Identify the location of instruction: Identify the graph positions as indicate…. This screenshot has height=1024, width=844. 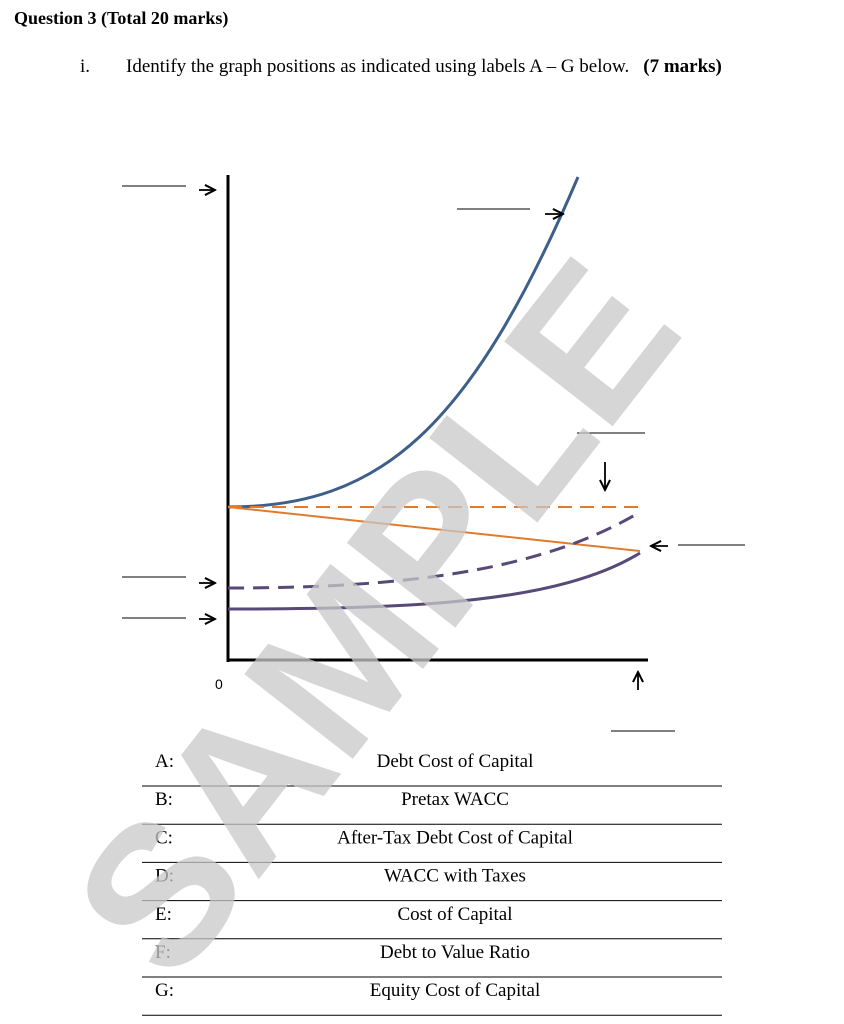
(377, 66).